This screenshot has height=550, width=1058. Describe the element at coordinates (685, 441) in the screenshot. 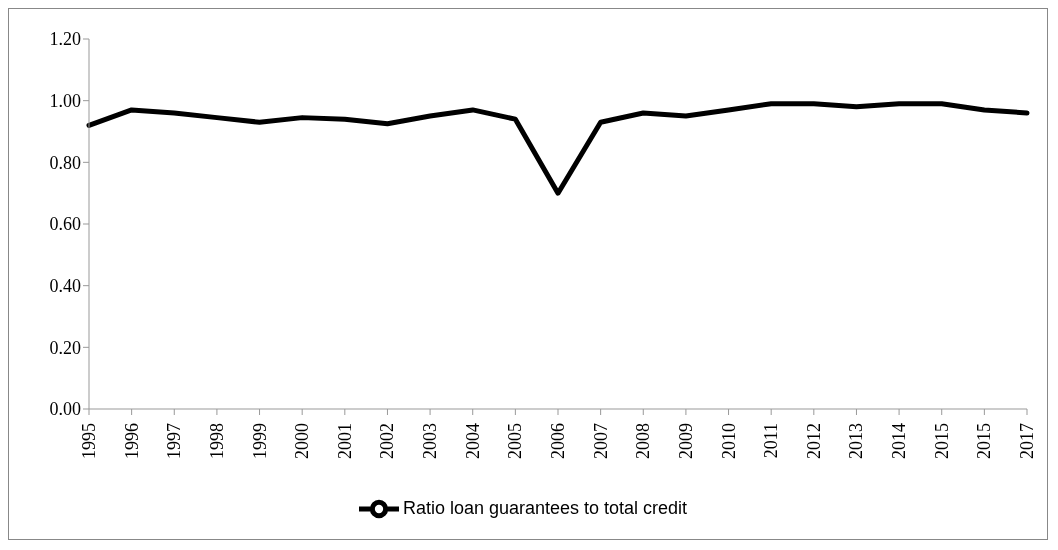

I see `x-tick-label: 2009` at that location.